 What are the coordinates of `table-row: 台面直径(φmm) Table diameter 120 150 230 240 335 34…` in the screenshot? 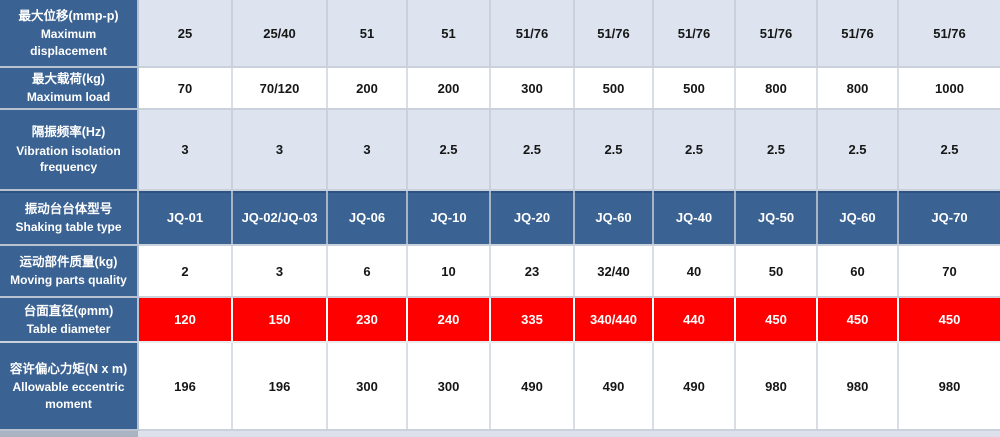 It's located at (500, 320).